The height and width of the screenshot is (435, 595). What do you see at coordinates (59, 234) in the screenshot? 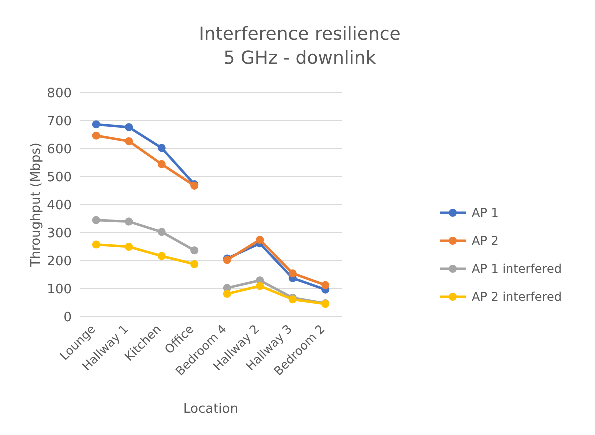
I see `y-tick-label: 300` at bounding box center [59, 234].